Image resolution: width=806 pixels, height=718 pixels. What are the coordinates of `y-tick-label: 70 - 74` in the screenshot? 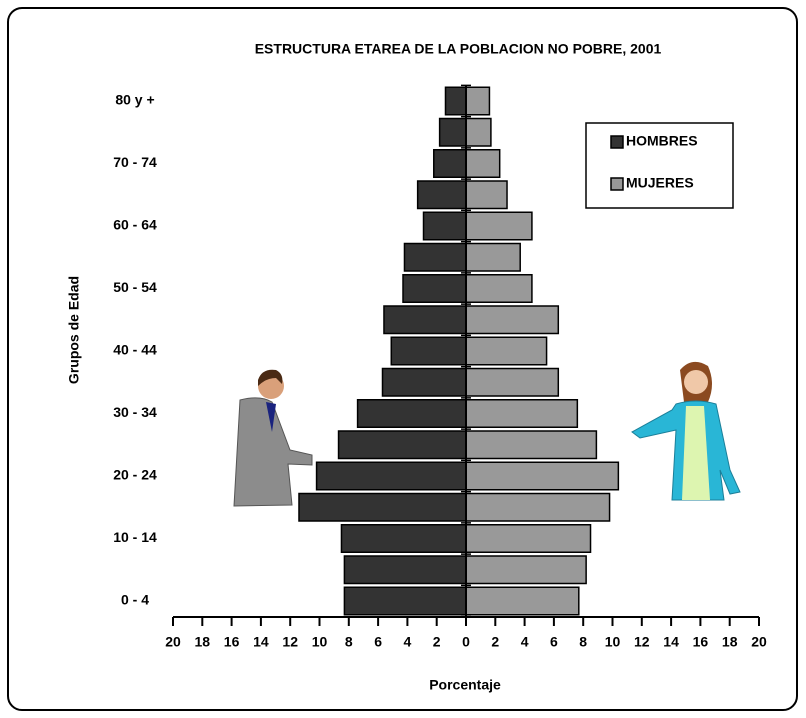 It's located at (135, 162).